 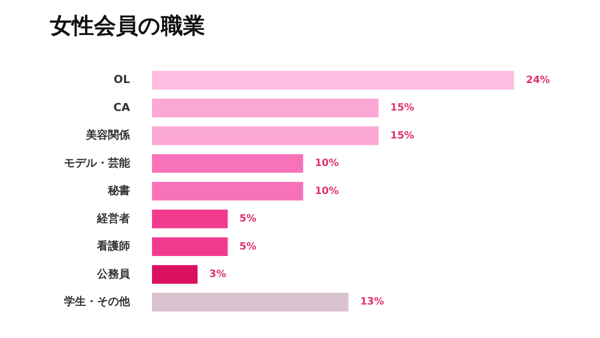 What do you see at coordinates (538, 80) in the screenshot?
I see `data-label: 24%` at bounding box center [538, 80].